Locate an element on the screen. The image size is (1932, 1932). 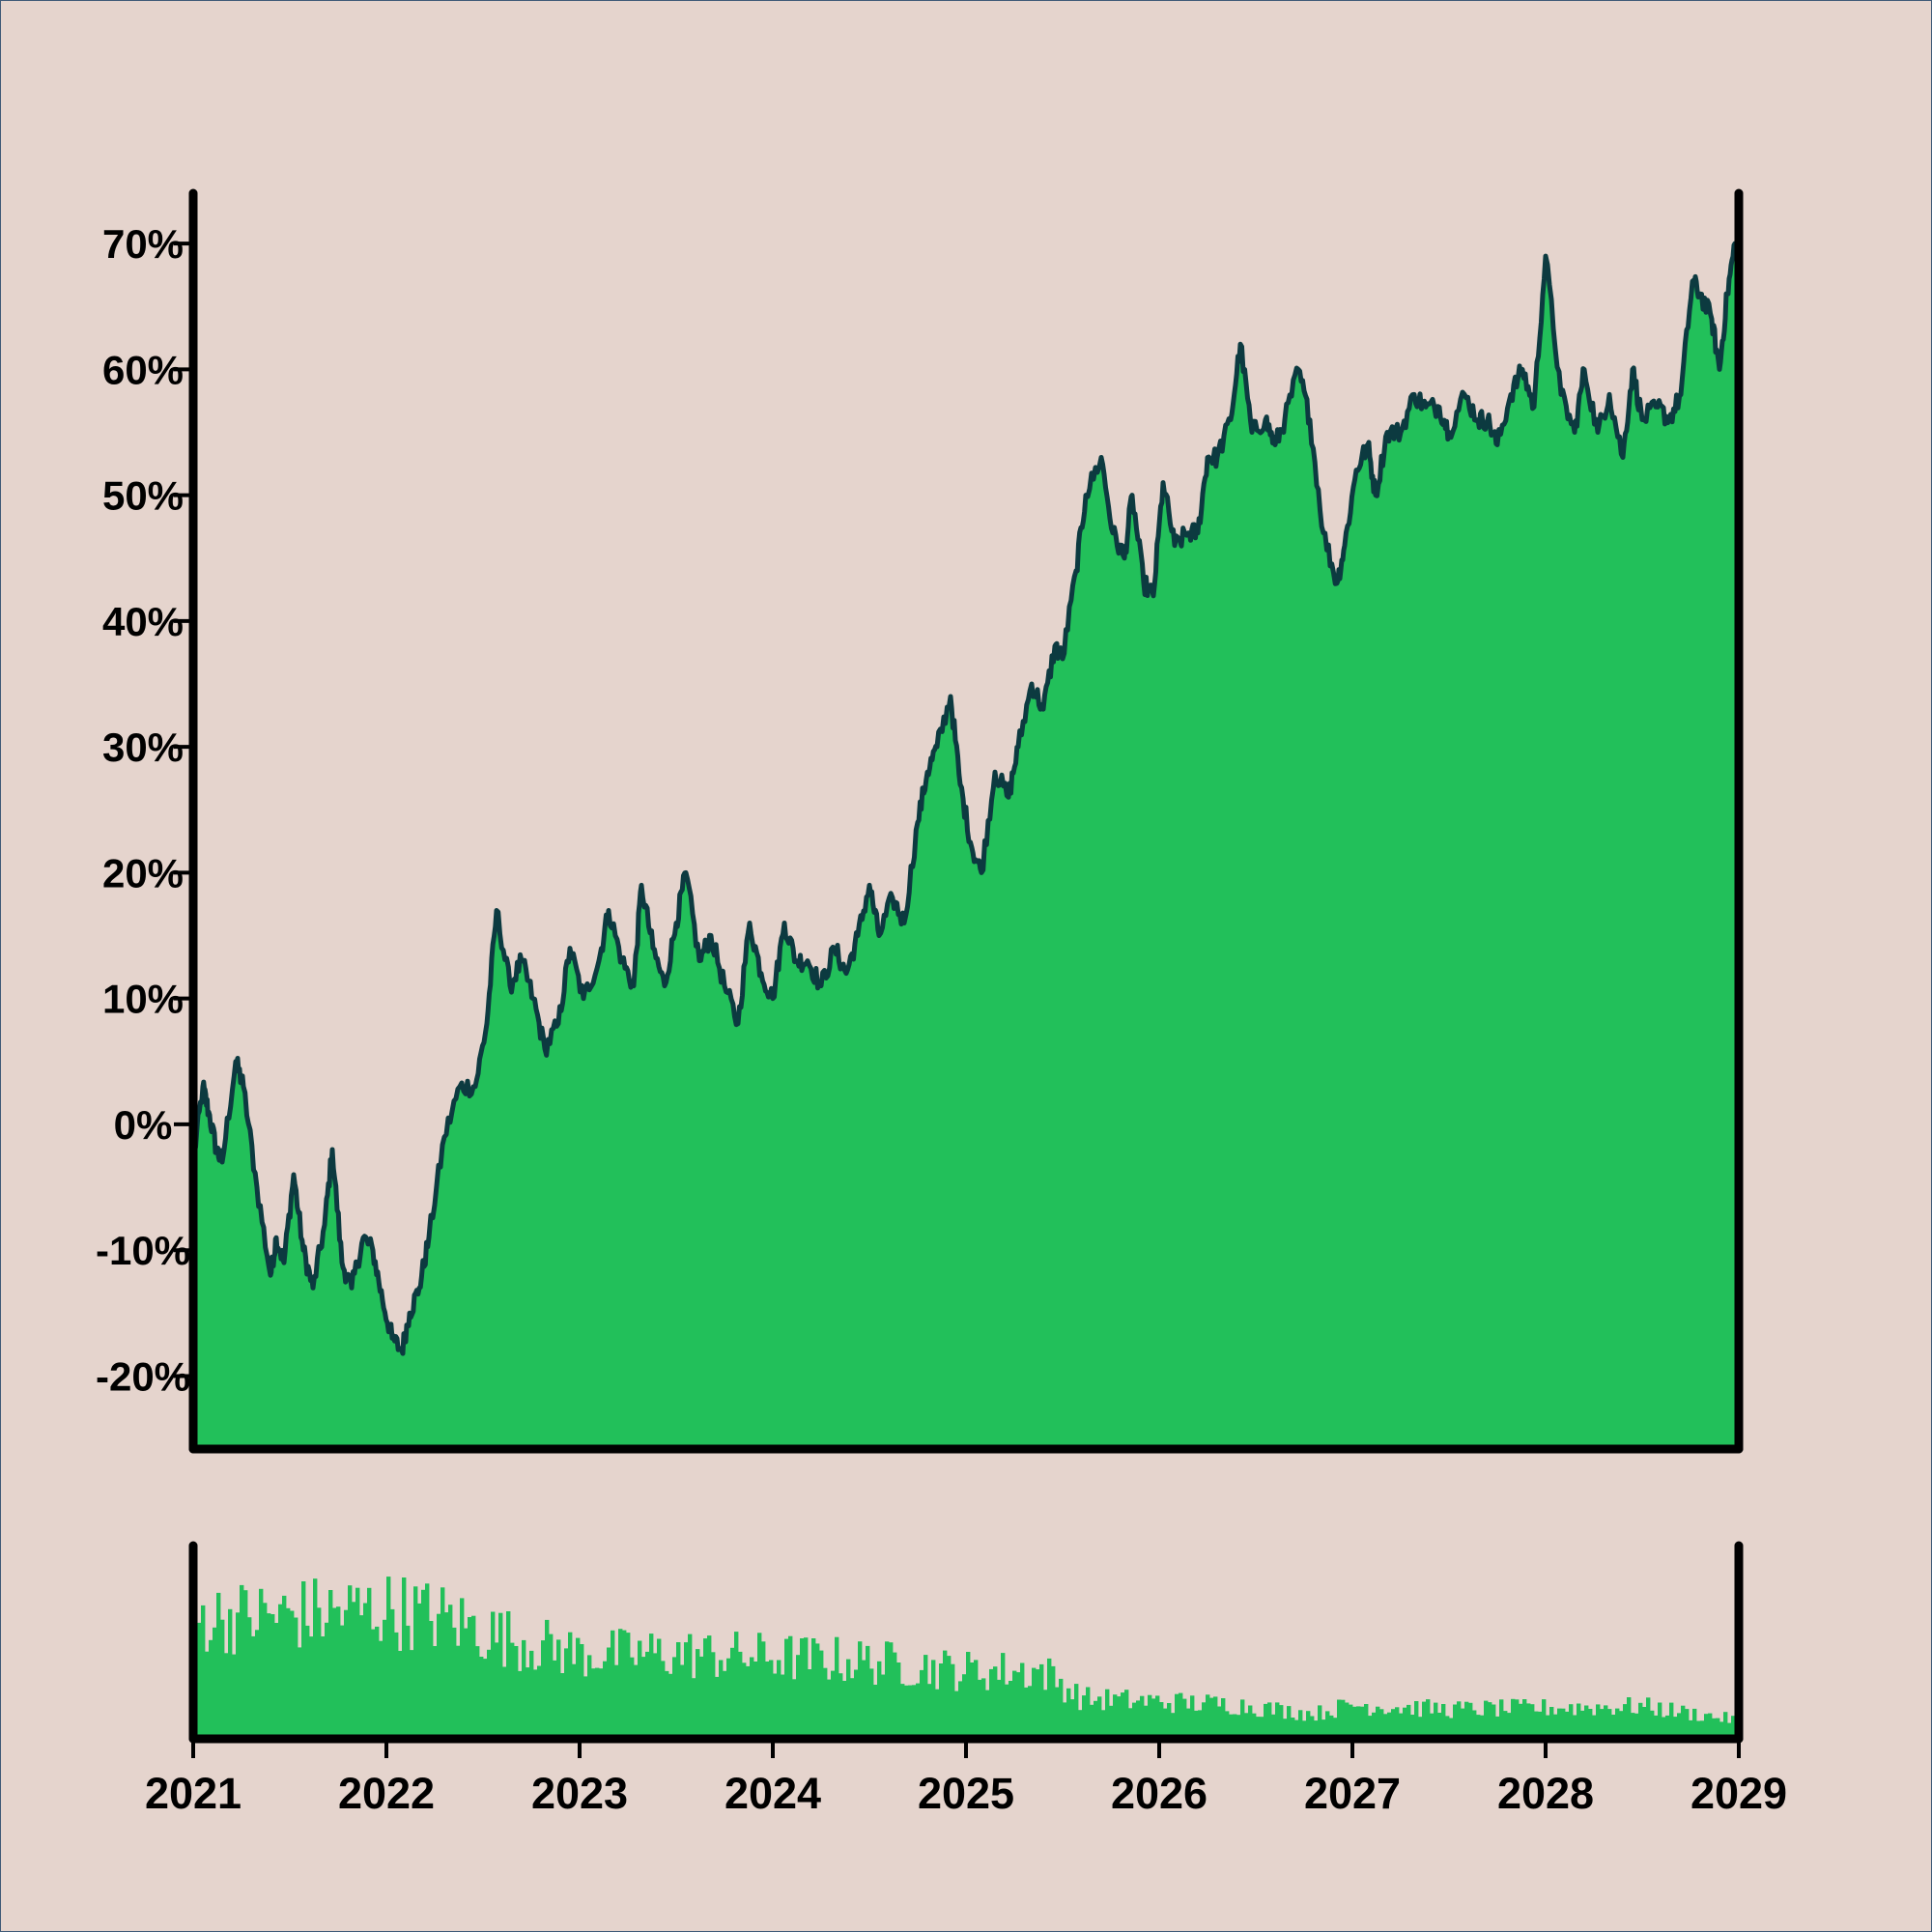
y-tick-label: -20% is located at coordinates (143, 1376).